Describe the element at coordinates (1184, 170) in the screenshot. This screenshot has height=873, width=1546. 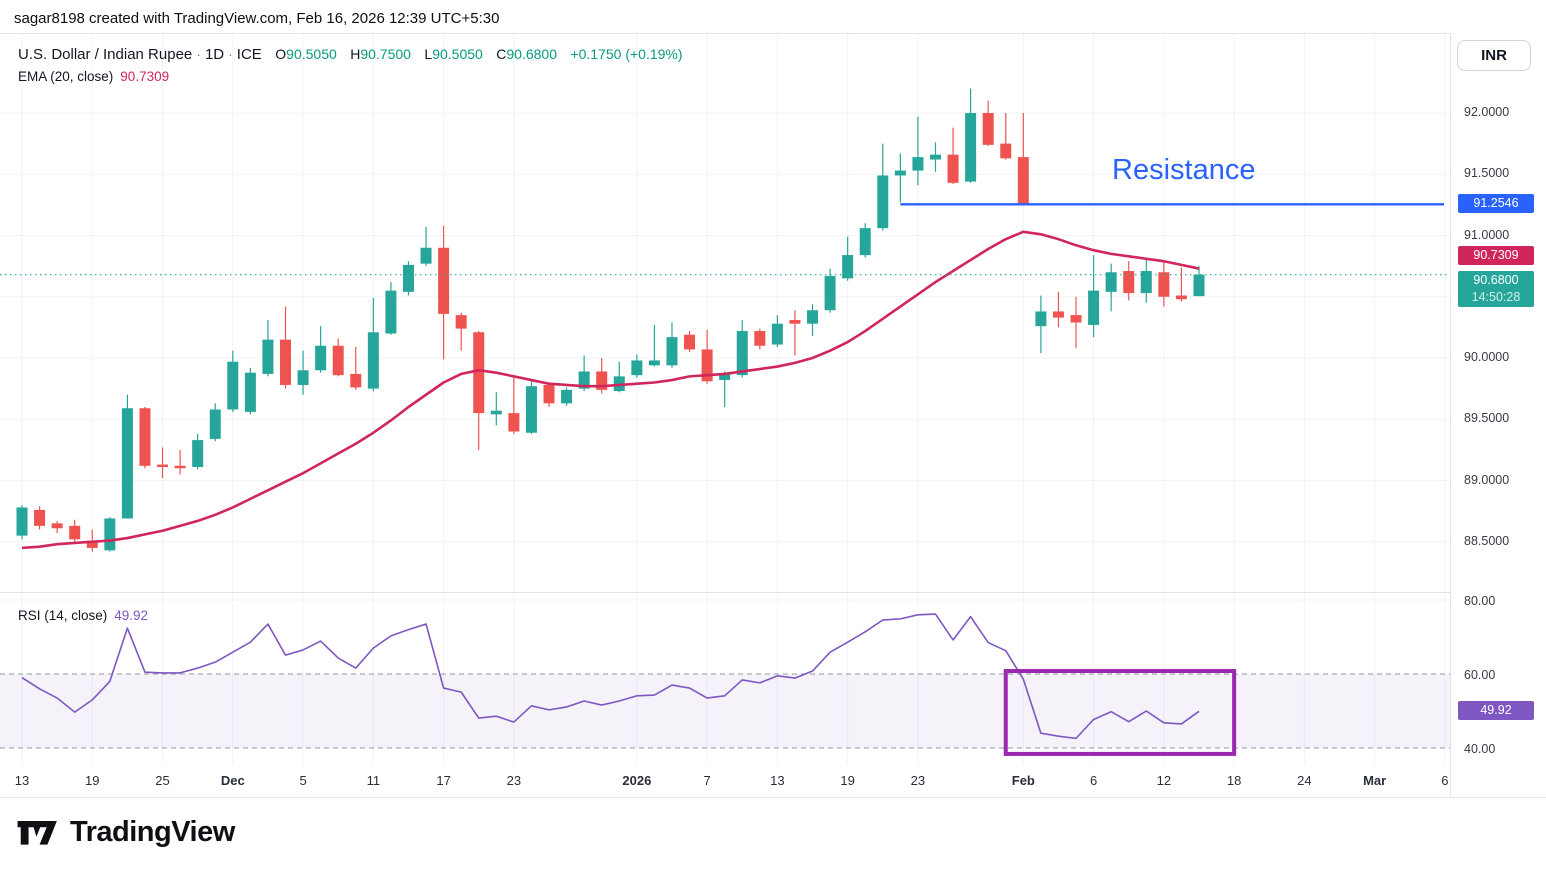
I see `resistance-annotation-label: Resistance` at that location.